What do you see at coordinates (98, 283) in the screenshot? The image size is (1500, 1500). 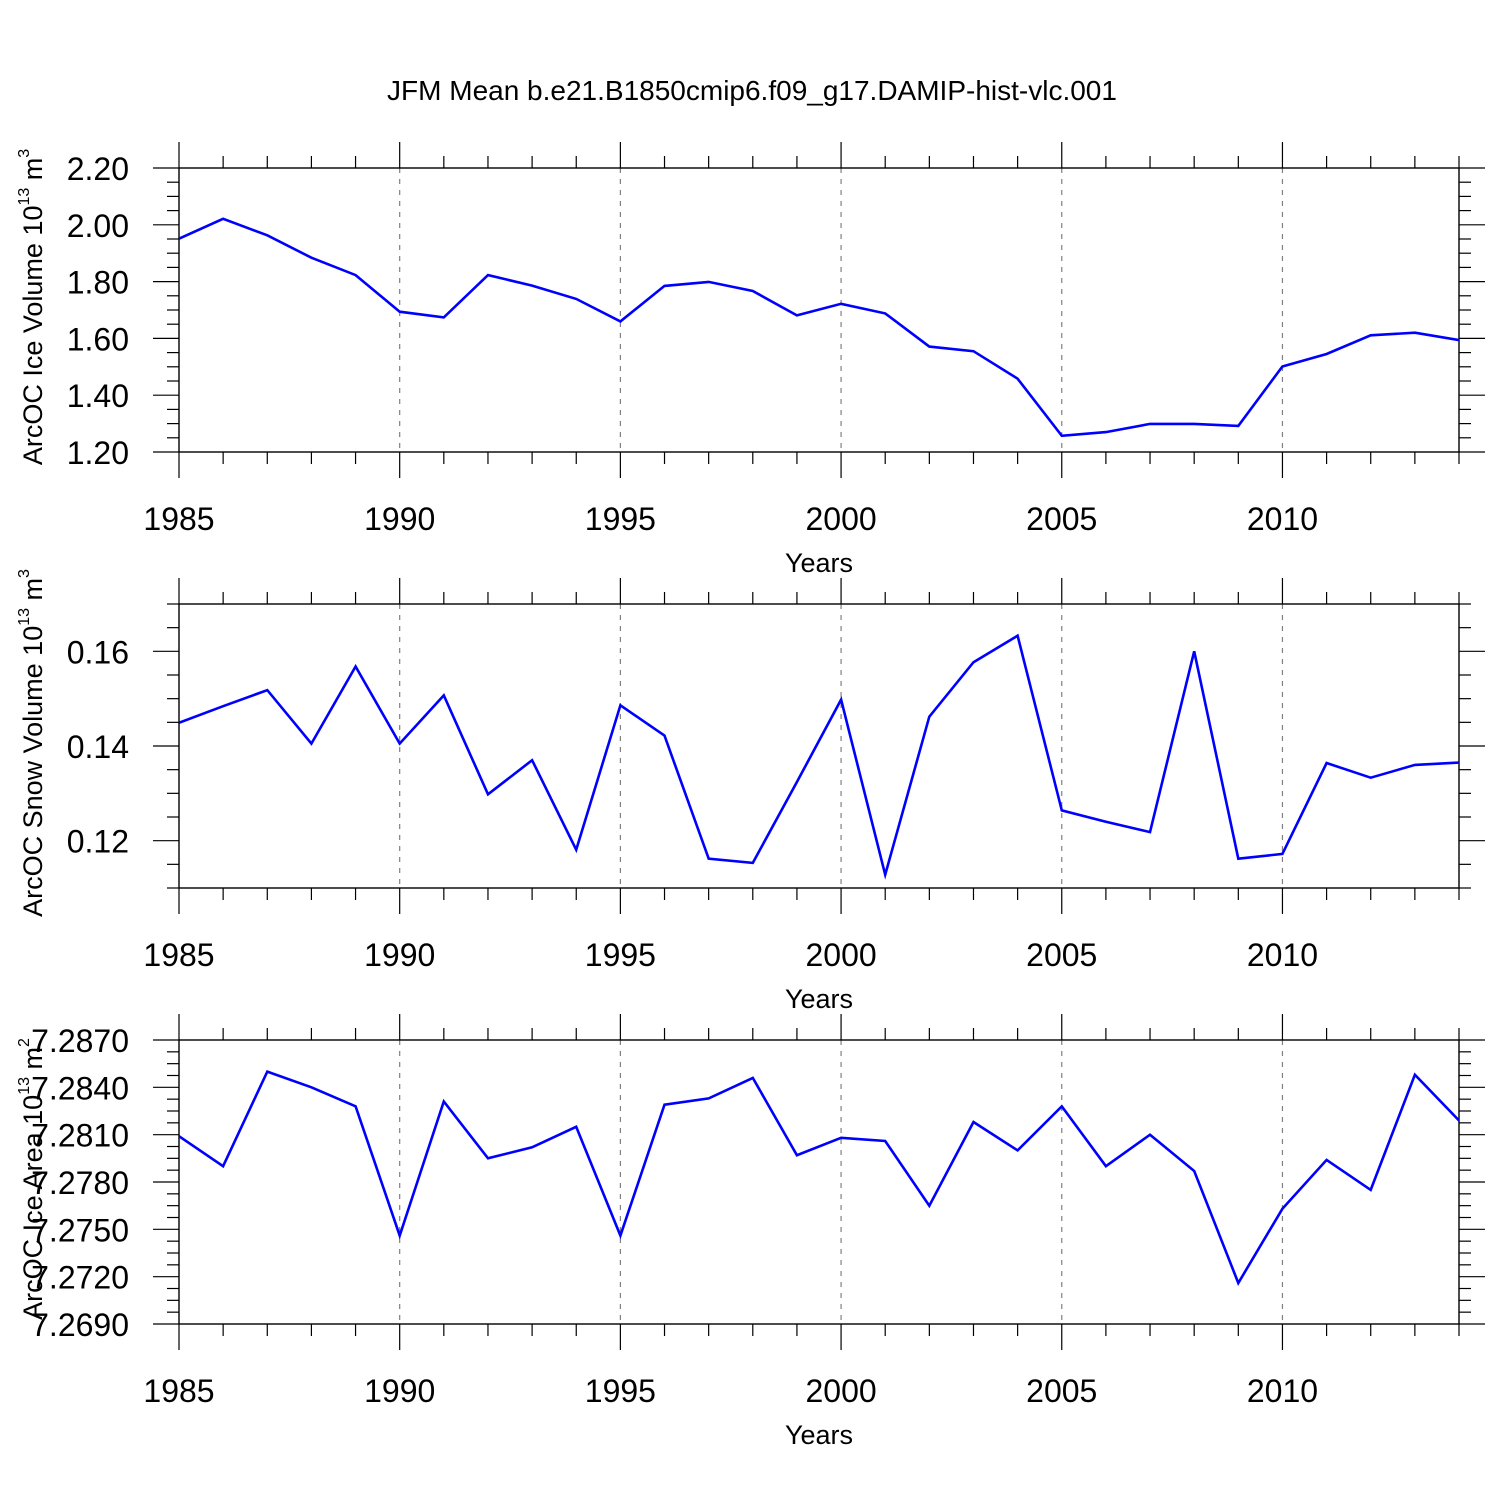 I see `y-tick-label: 1.80` at bounding box center [98, 283].